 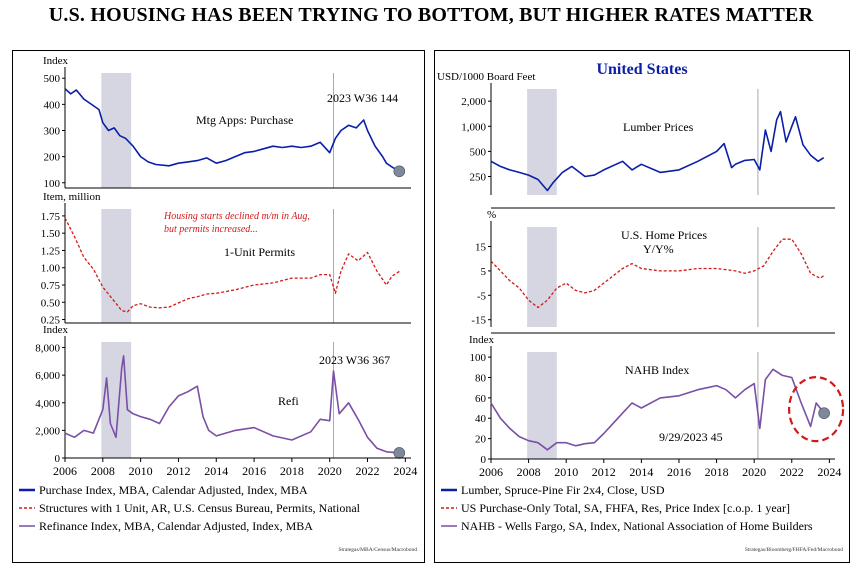 I want to click on y-tick-label: 60, so click(x=481, y=399).